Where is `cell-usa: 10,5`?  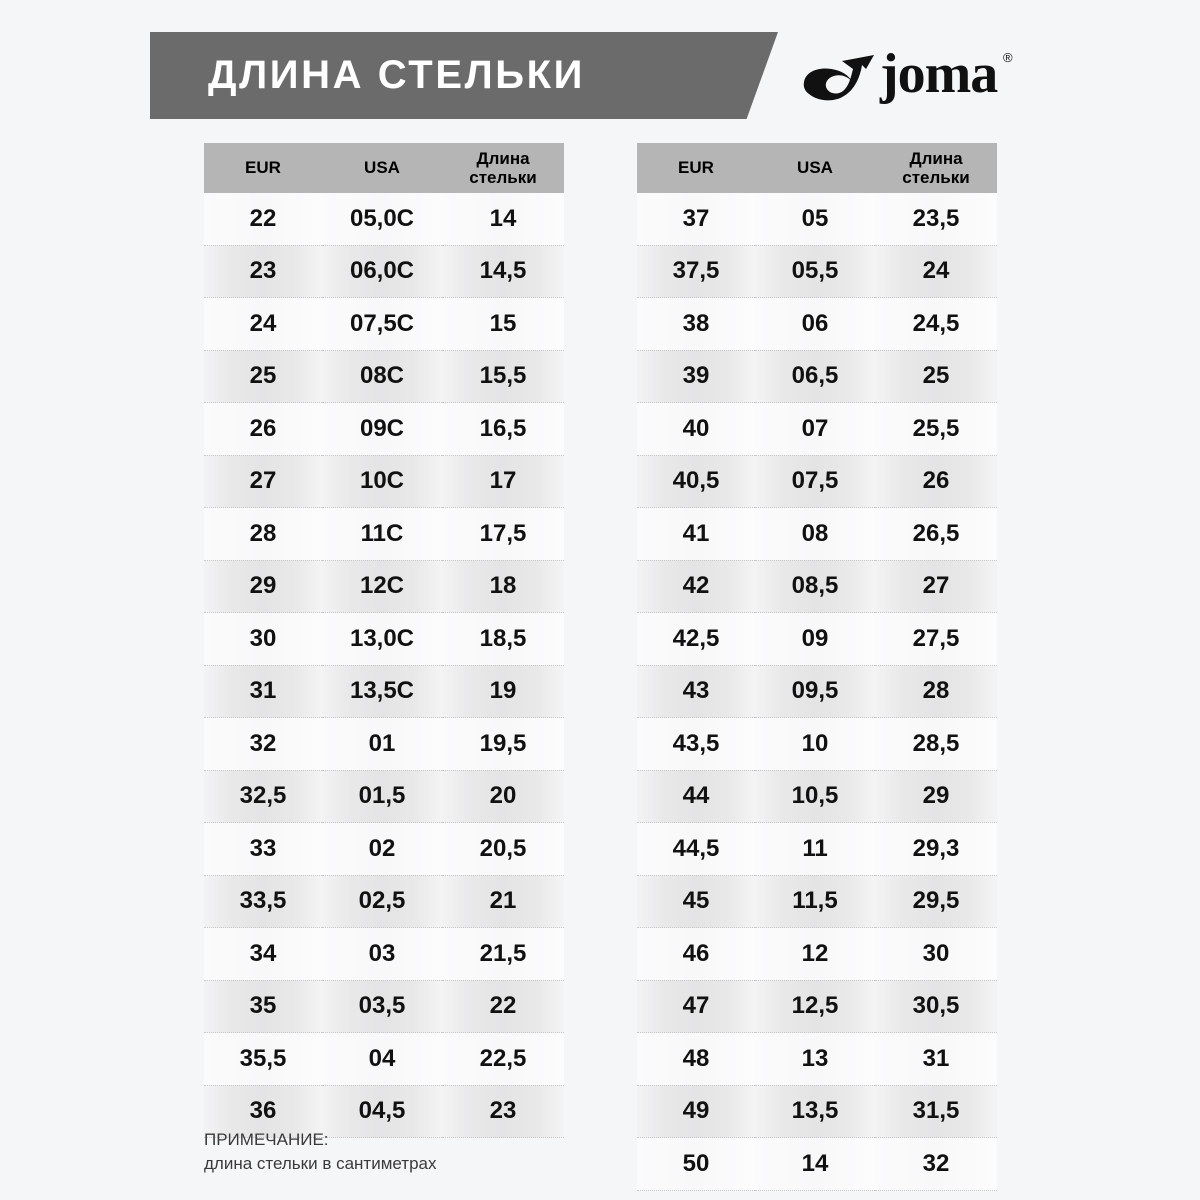 cell-usa: 10,5 is located at coordinates (815, 796).